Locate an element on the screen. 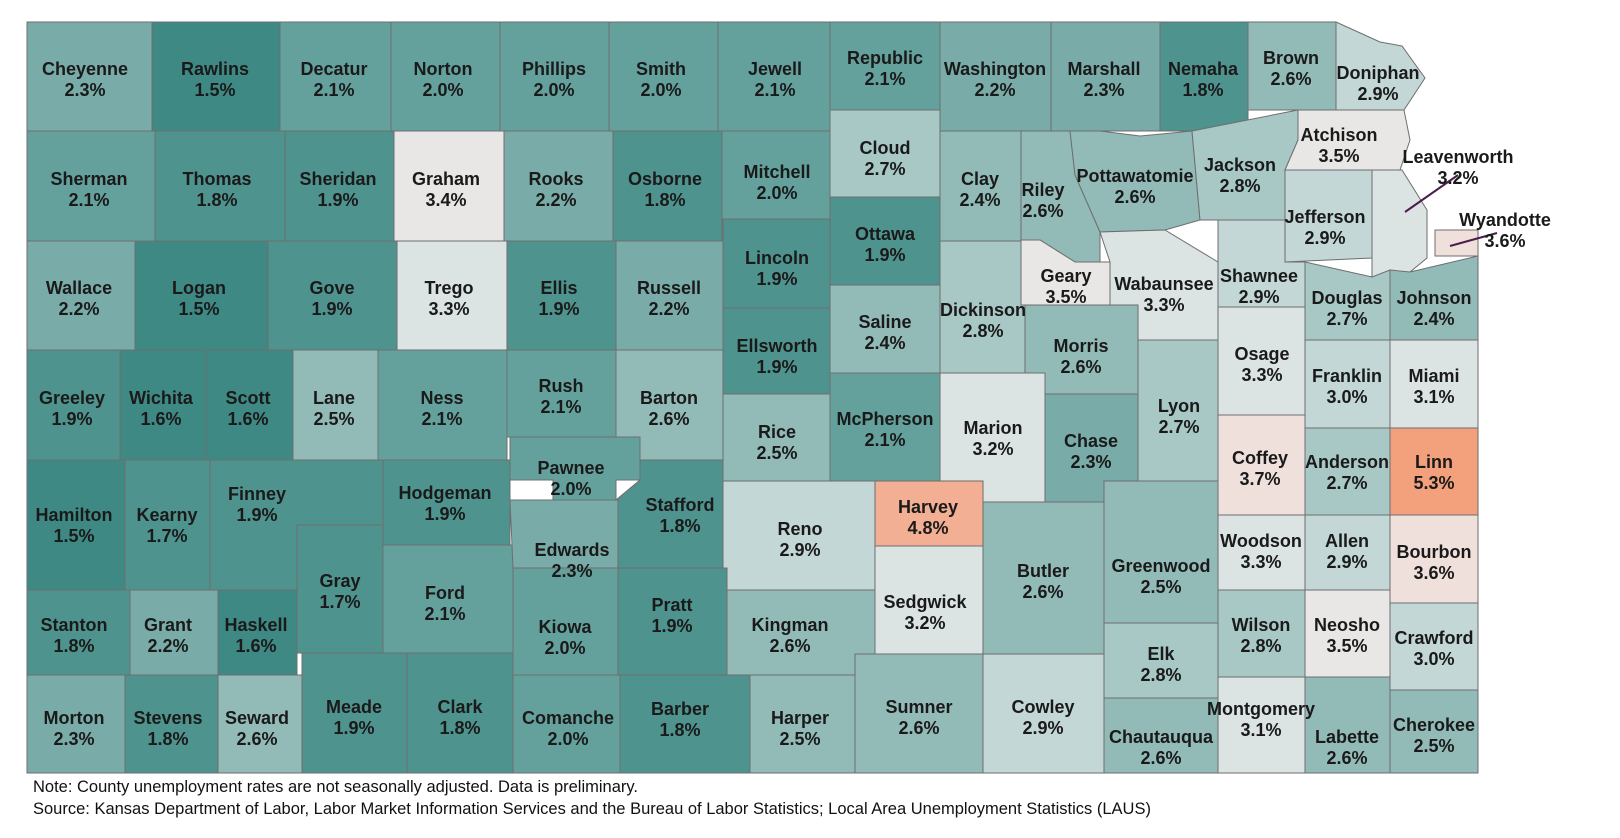 This screenshot has height=838, width=1620. county-label-stafford: Stafford 1.8% is located at coordinates (680, 515).